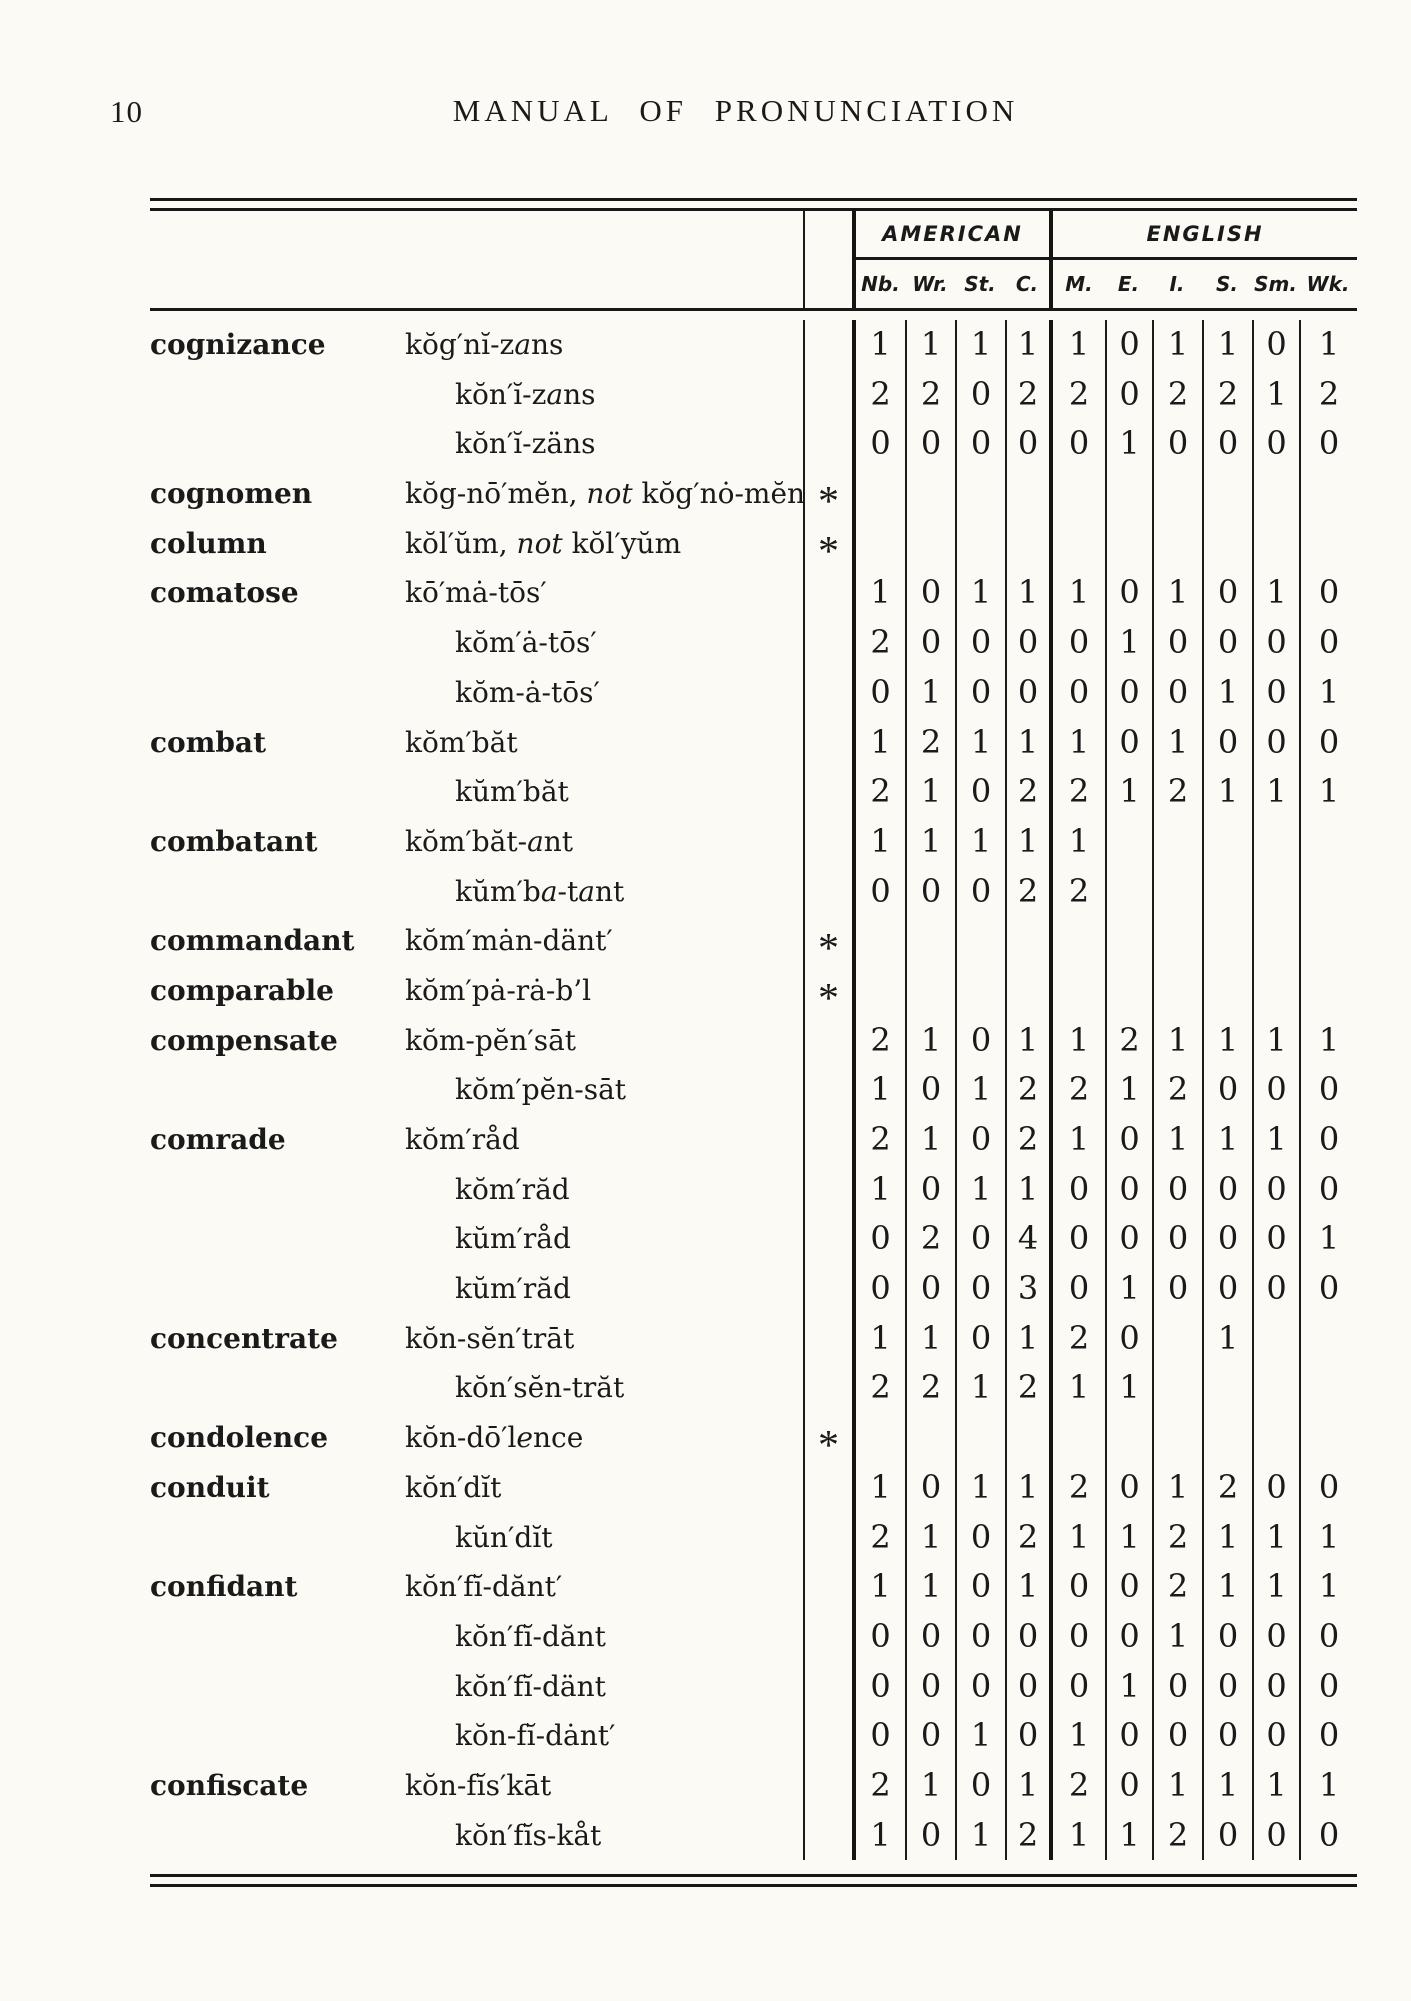 The image size is (1411, 2001). What do you see at coordinates (753, 546) in the screenshot?
I see `table-row: column kŏl′ŭm, not kŏl′yŭm *` at bounding box center [753, 546].